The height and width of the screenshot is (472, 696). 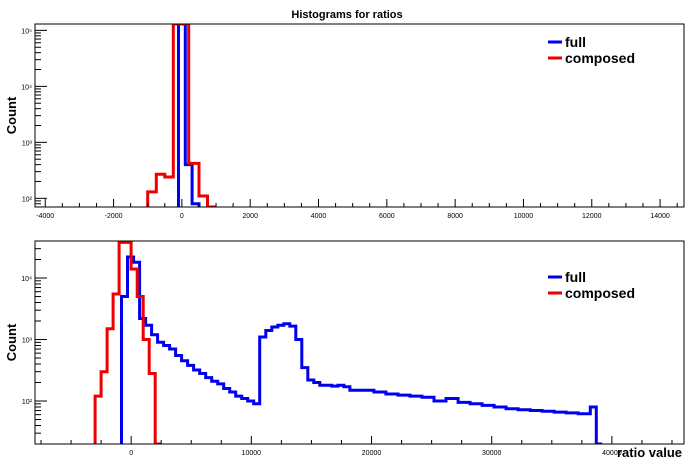 What do you see at coordinates (26, 31) in the screenshot?
I see `y-tick-label: 10⁵` at bounding box center [26, 31].